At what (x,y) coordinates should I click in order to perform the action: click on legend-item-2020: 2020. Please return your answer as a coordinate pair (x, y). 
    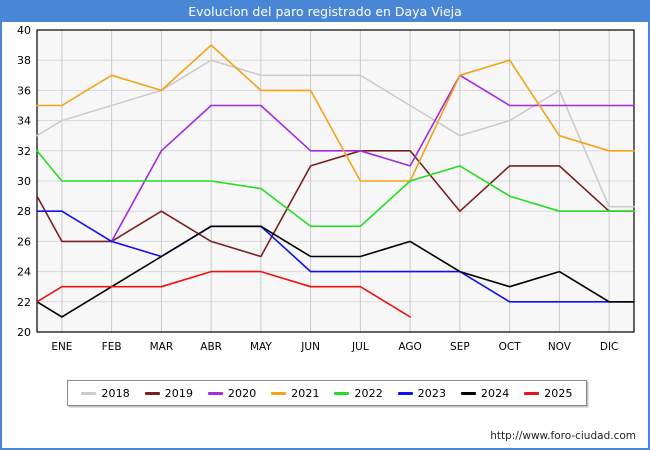
    Looking at the image, I should click on (232, 393).